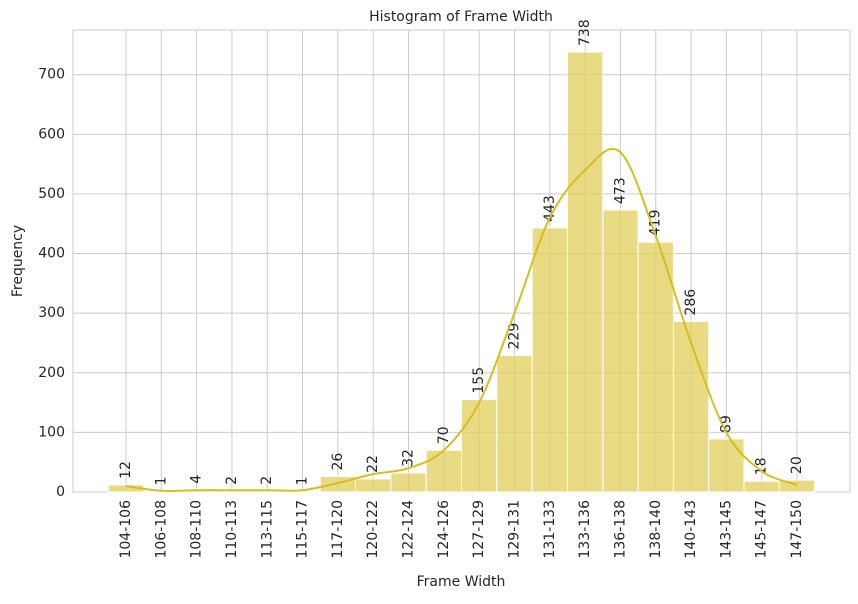 The height and width of the screenshot is (604, 858). Describe the element at coordinates (620, 529) in the screenshot. I see `x-tick-label: 136-138` at that location.